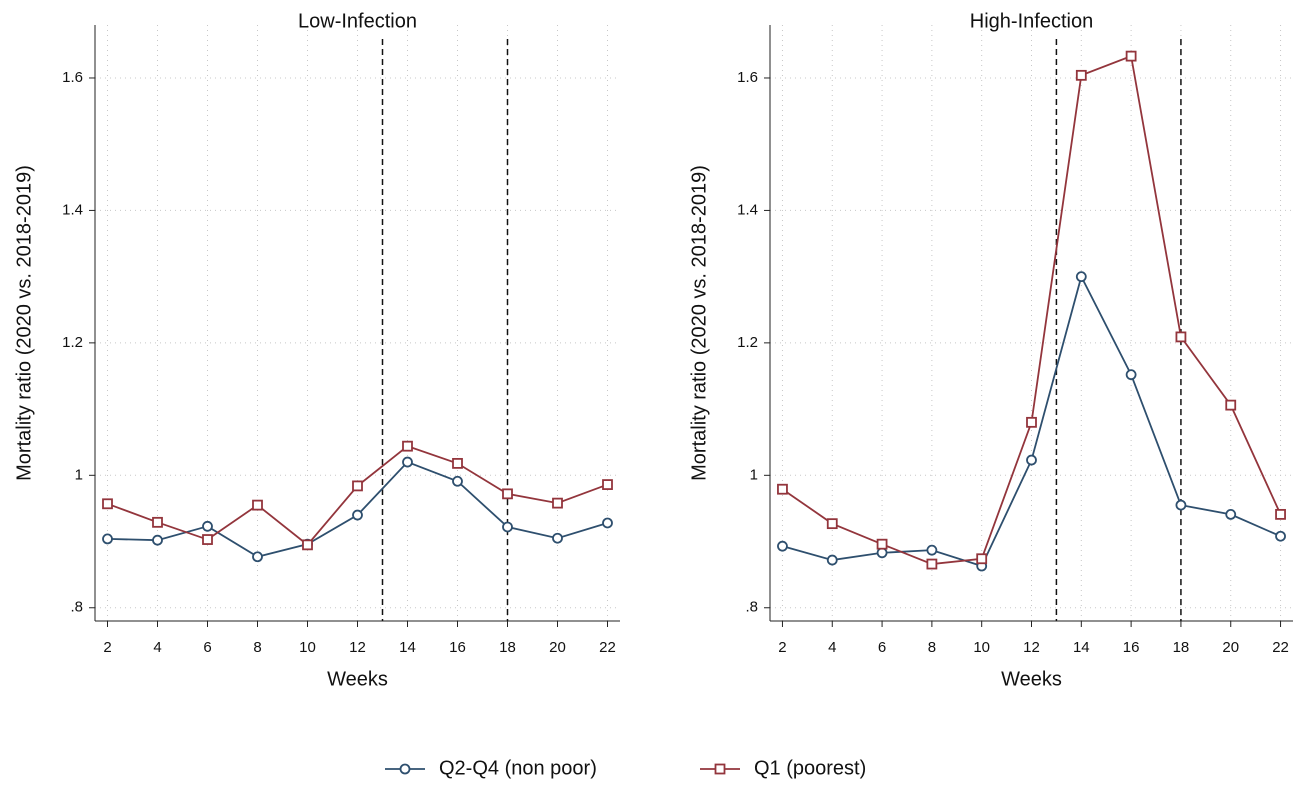  I want to click on chart-title: Low-Infection, so click(357, 21).